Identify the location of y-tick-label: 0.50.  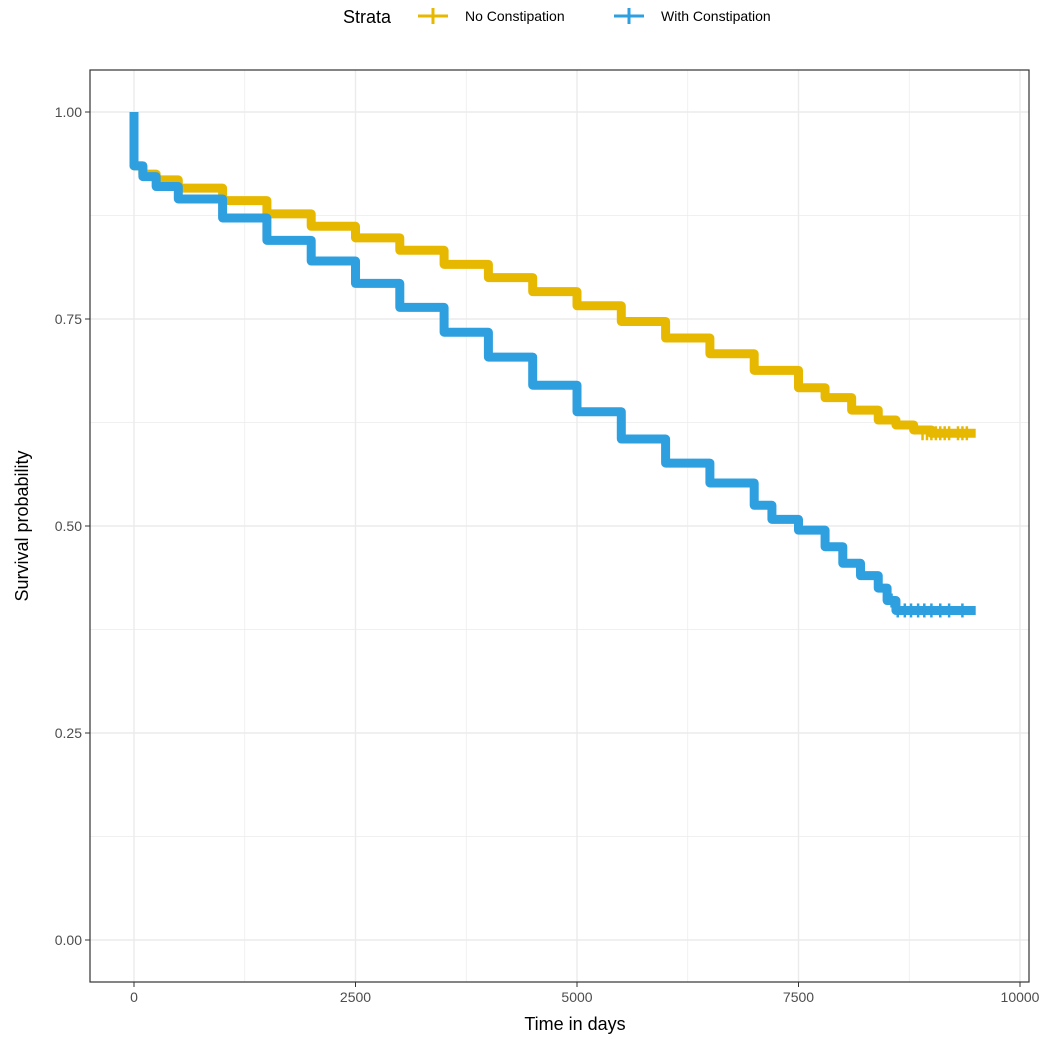
(68, 526).